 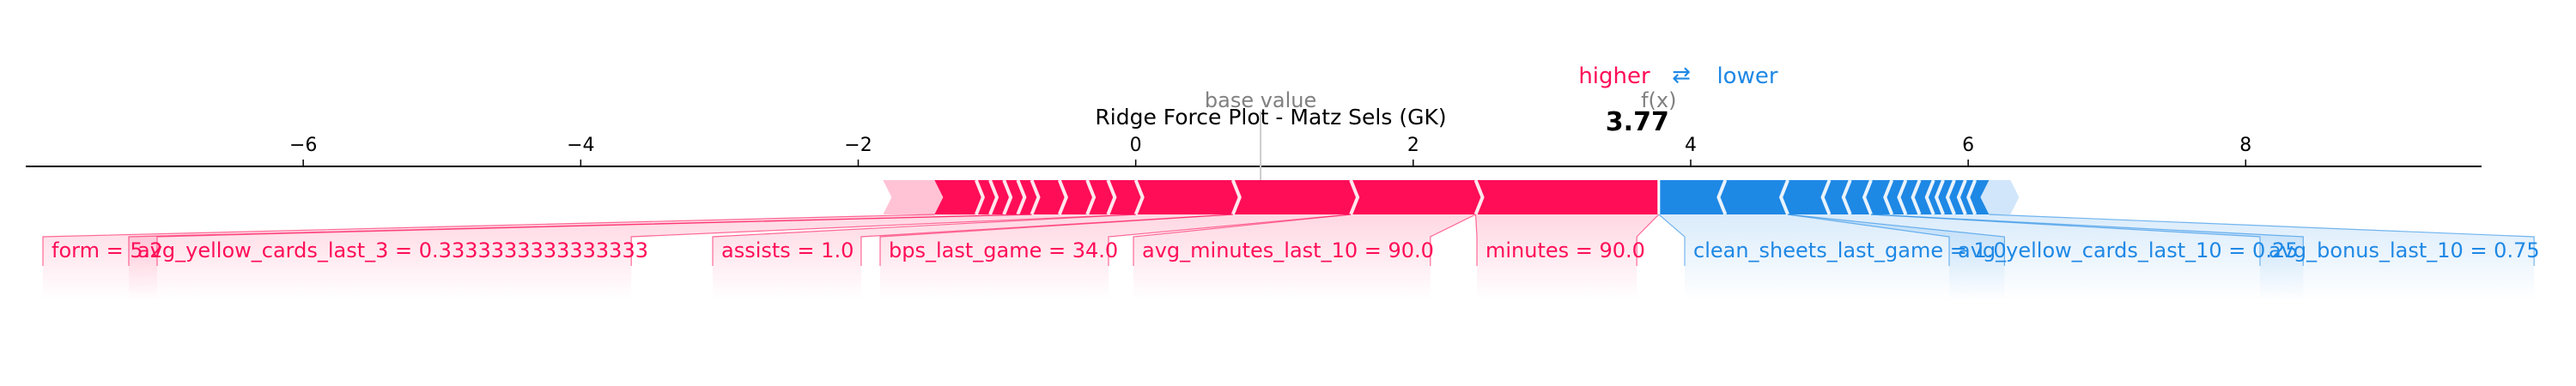 What do you see at coordinates (2245, 145) in the screenshot?
I see `x-tick-label: 8` at bounding box center [2245, 145].